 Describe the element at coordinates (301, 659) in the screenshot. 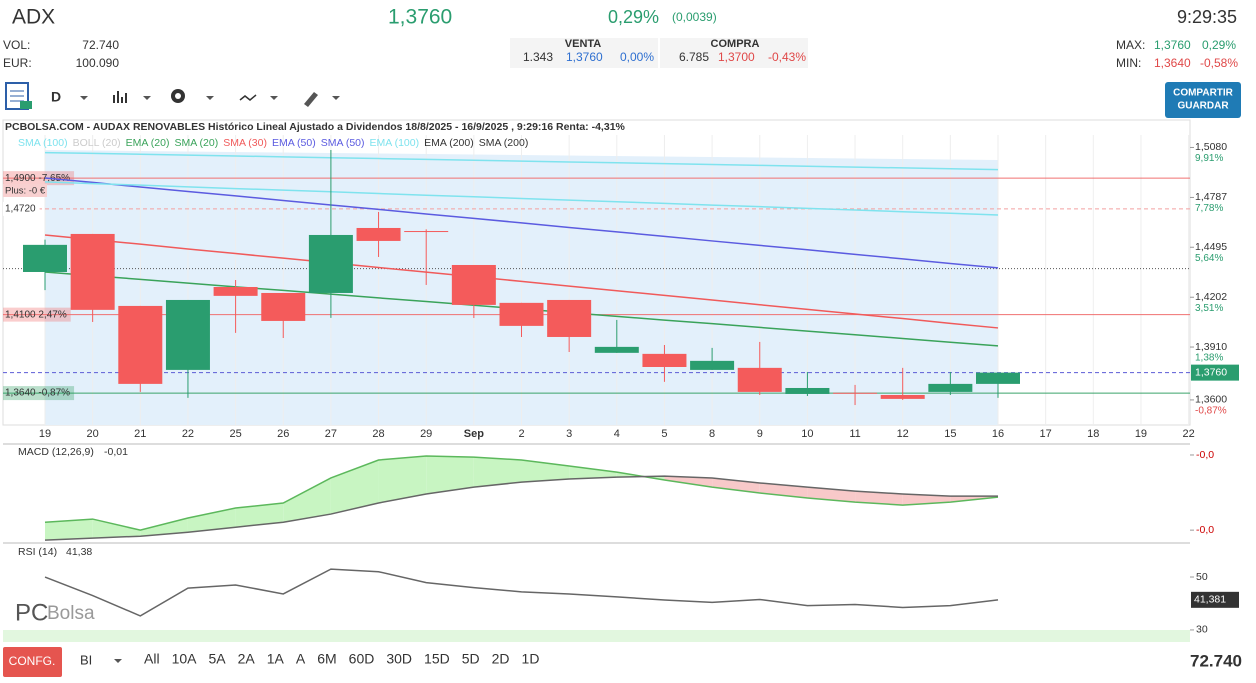

I see `range-option: A` at that location.